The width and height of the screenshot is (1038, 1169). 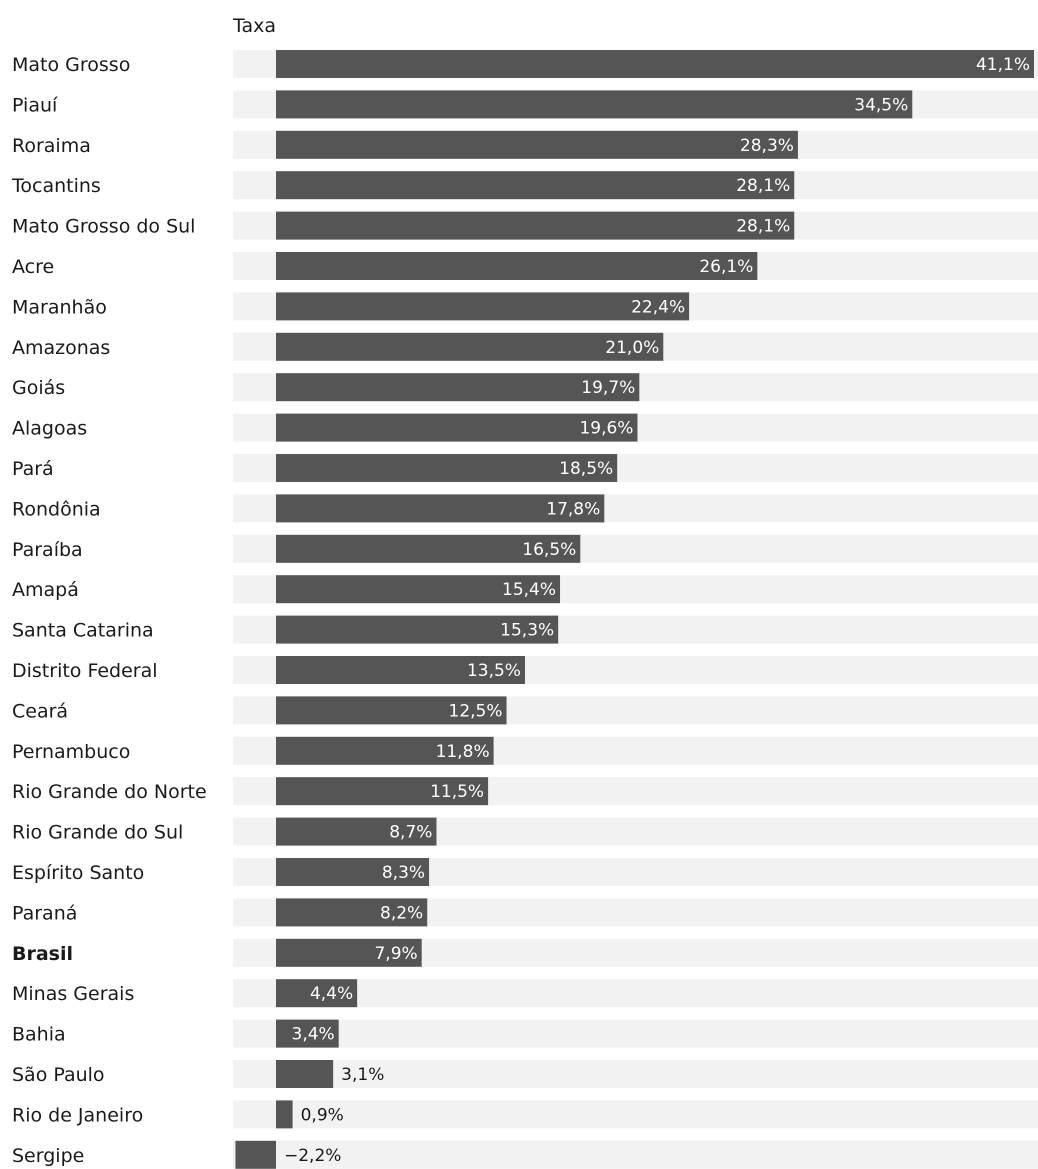 I want to click on category-label: Pará, so click(x=33, y=469).